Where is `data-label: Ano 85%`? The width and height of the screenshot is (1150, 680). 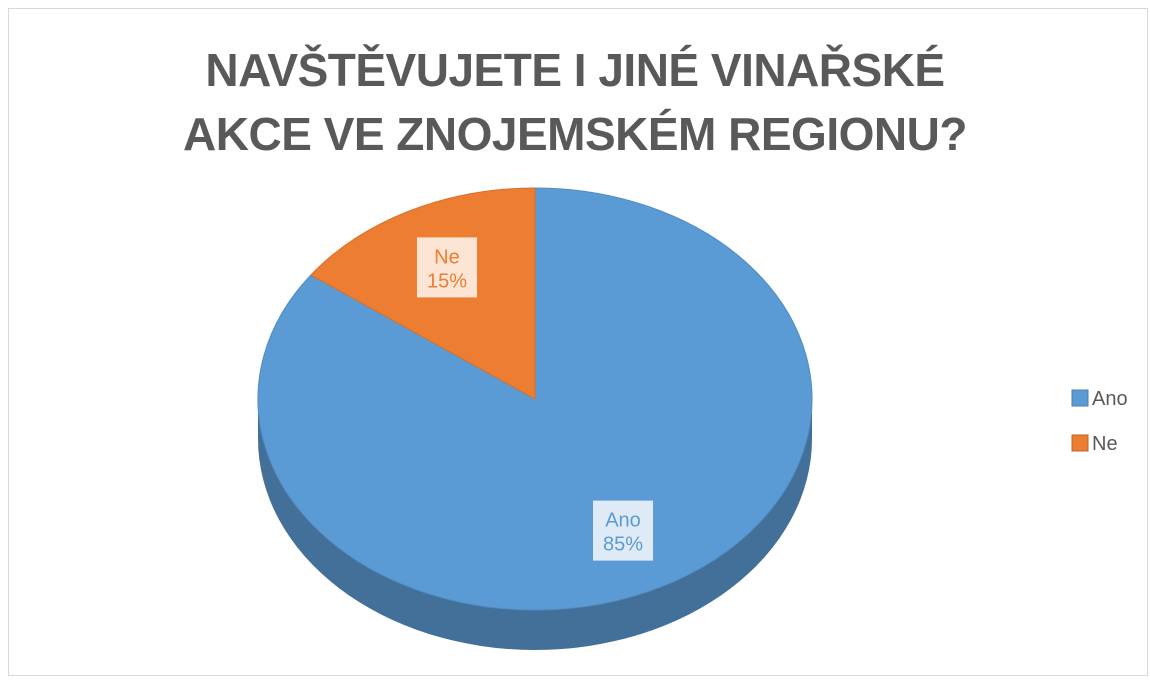
data-label: Ano 85% is located at coordinates (623, 533).